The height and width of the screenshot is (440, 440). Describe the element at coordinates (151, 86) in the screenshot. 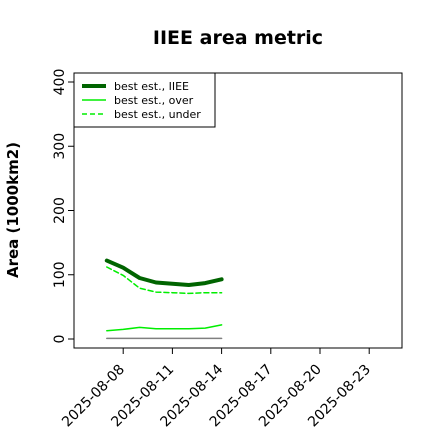

I see `legend-label: best est., IIEE` at that location.